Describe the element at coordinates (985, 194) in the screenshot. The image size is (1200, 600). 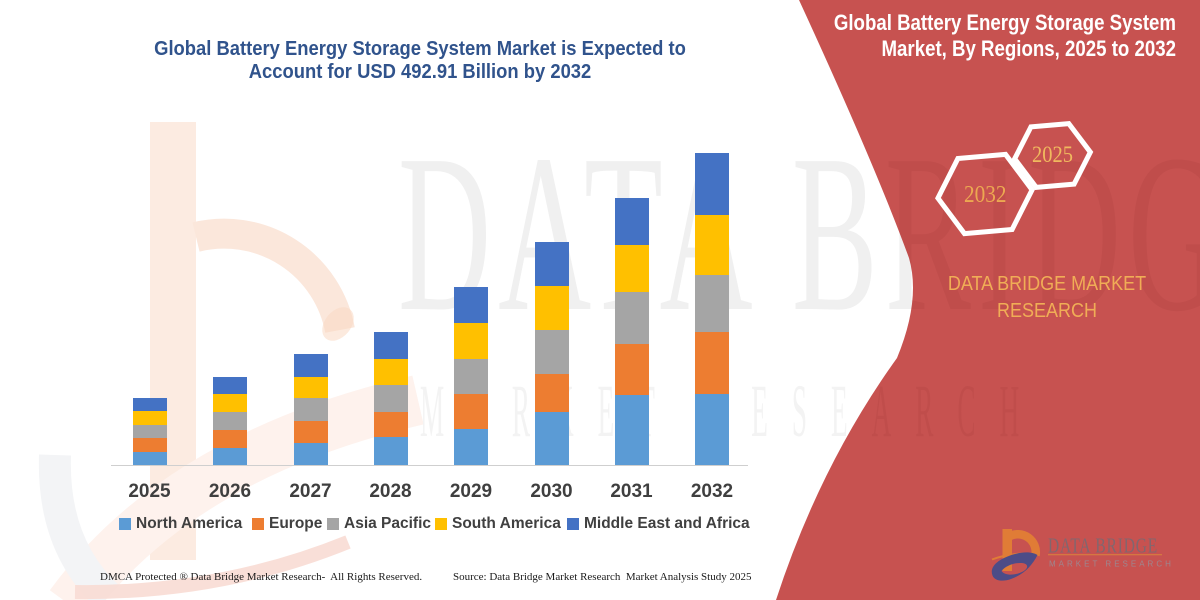
I see `svg-text: 2032` at that location.